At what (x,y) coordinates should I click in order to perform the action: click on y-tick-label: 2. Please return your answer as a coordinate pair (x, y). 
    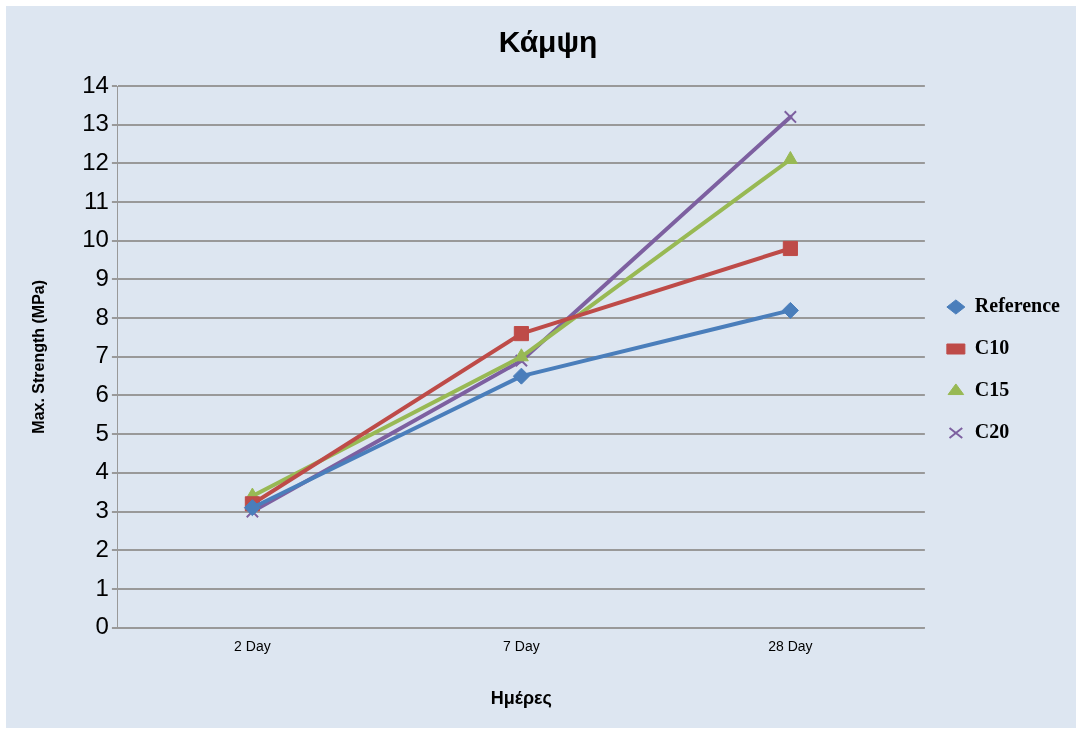
    Looking at the image, I should click on (102, 548).